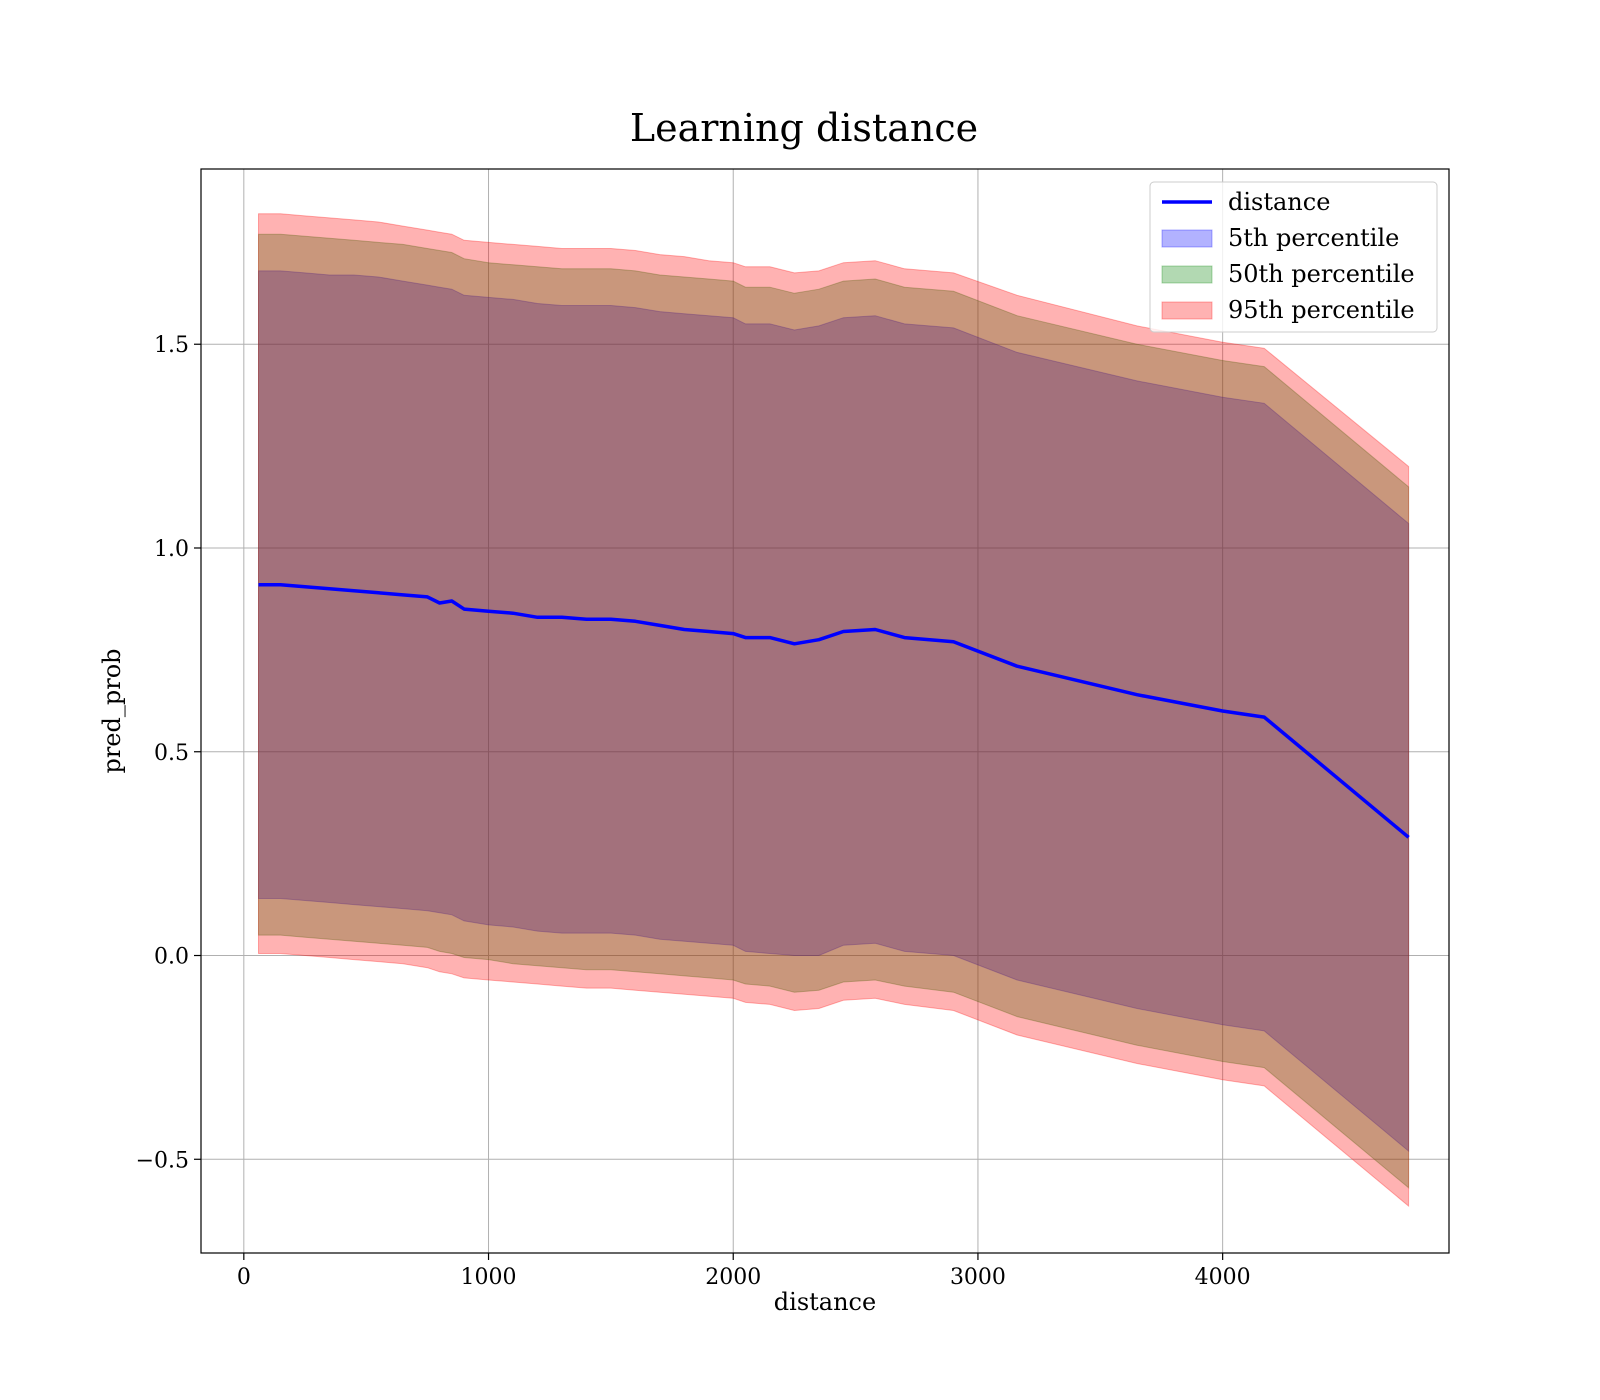  Describe the element at coordinates (1321, 310) in the screenshot. I see `legend-label: 95th percentile` at that location.